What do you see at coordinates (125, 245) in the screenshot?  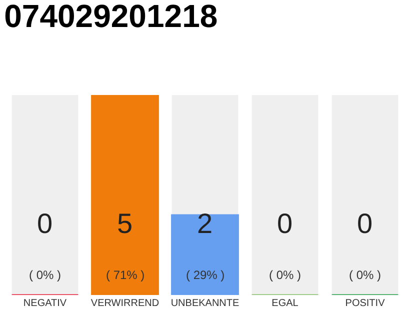 I see `data-label: 5 ( 71% )` at bounding box center [125, 245].